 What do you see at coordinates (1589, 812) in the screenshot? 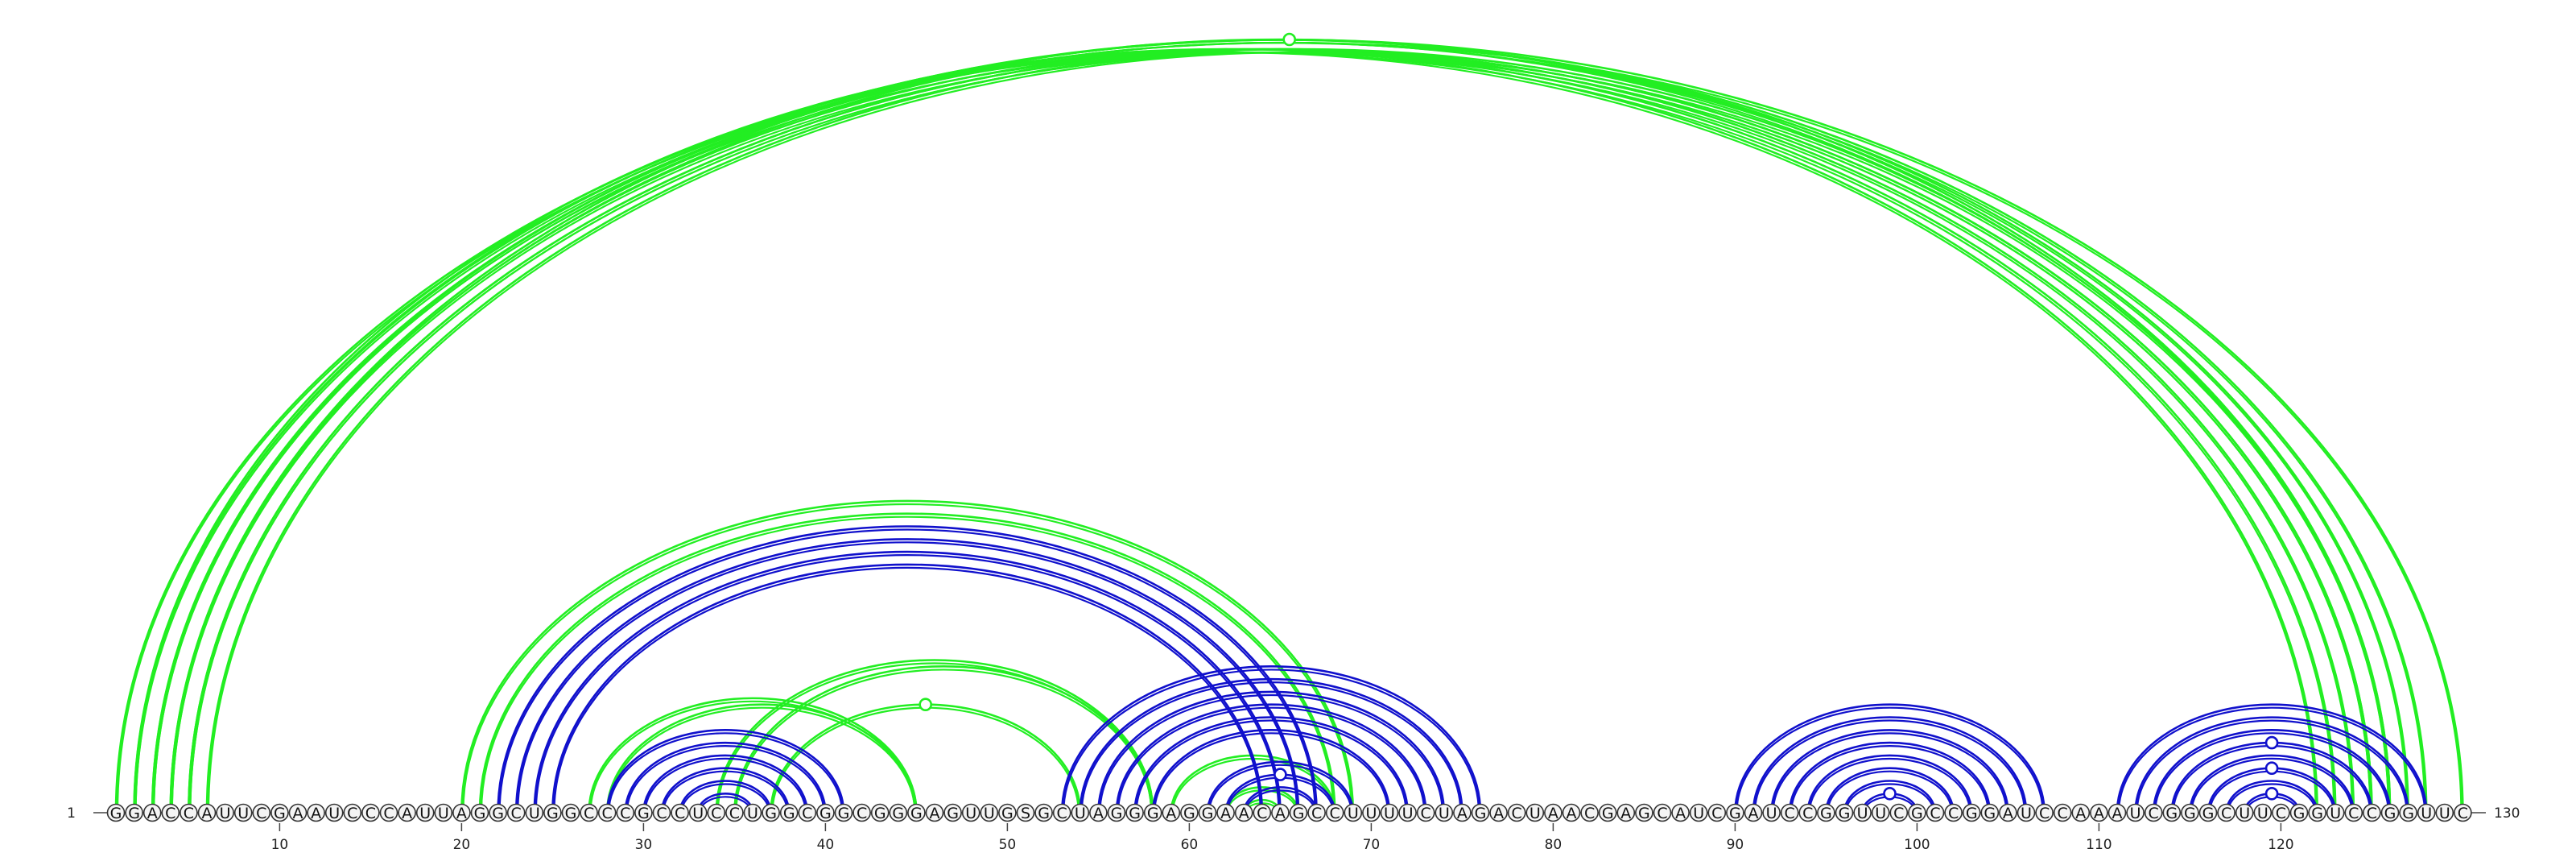
I see `nucleotide-82: C` at bounding box center [1589, 812].